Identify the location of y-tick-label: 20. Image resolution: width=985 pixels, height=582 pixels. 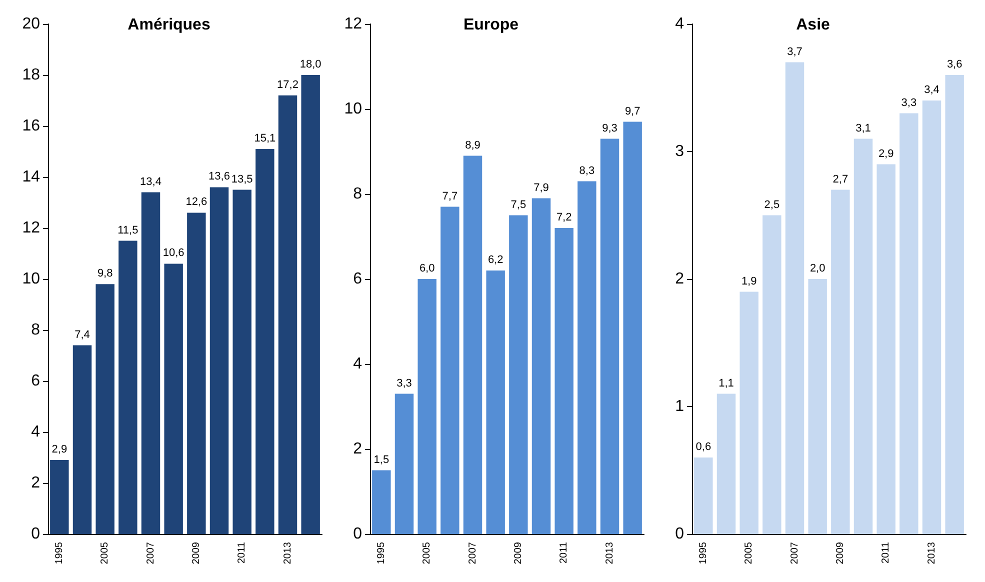
(31, 24).